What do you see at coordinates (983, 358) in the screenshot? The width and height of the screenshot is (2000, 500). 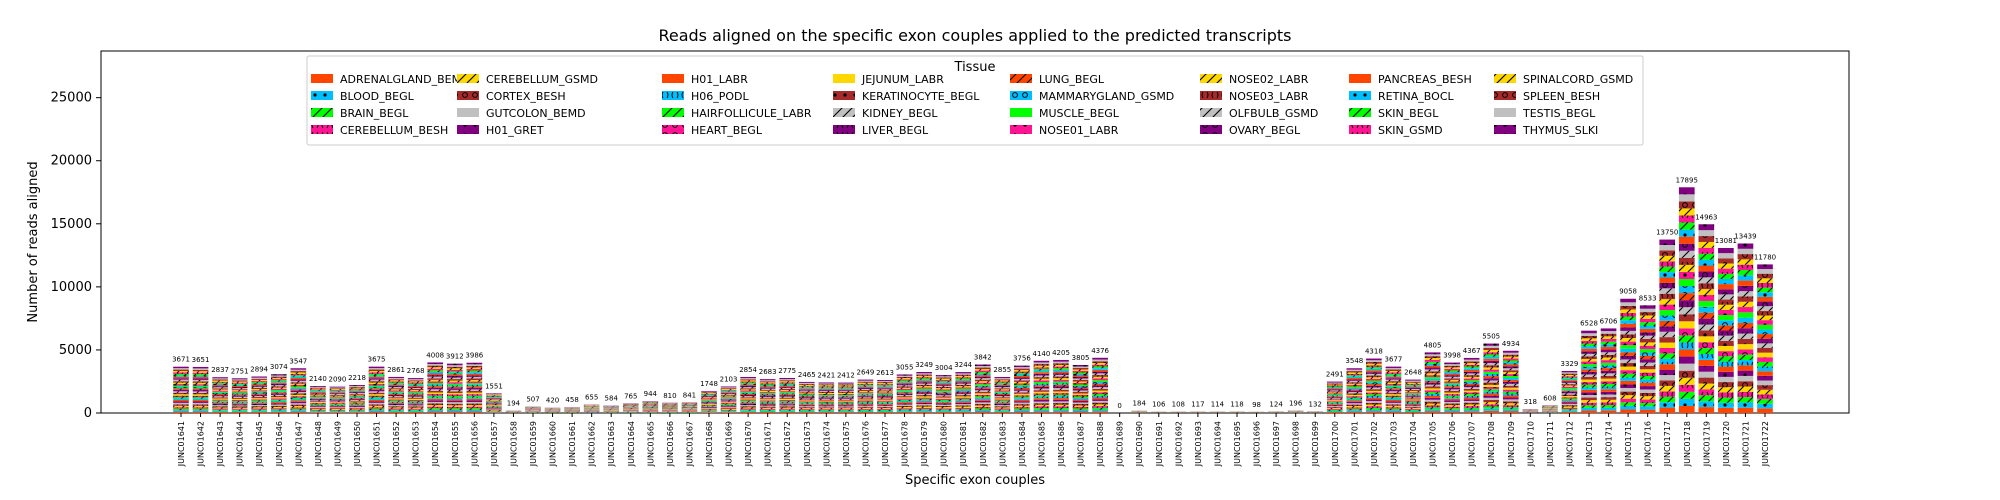 I see `bar-total-label: 3842` at bounding box center [983, 358].